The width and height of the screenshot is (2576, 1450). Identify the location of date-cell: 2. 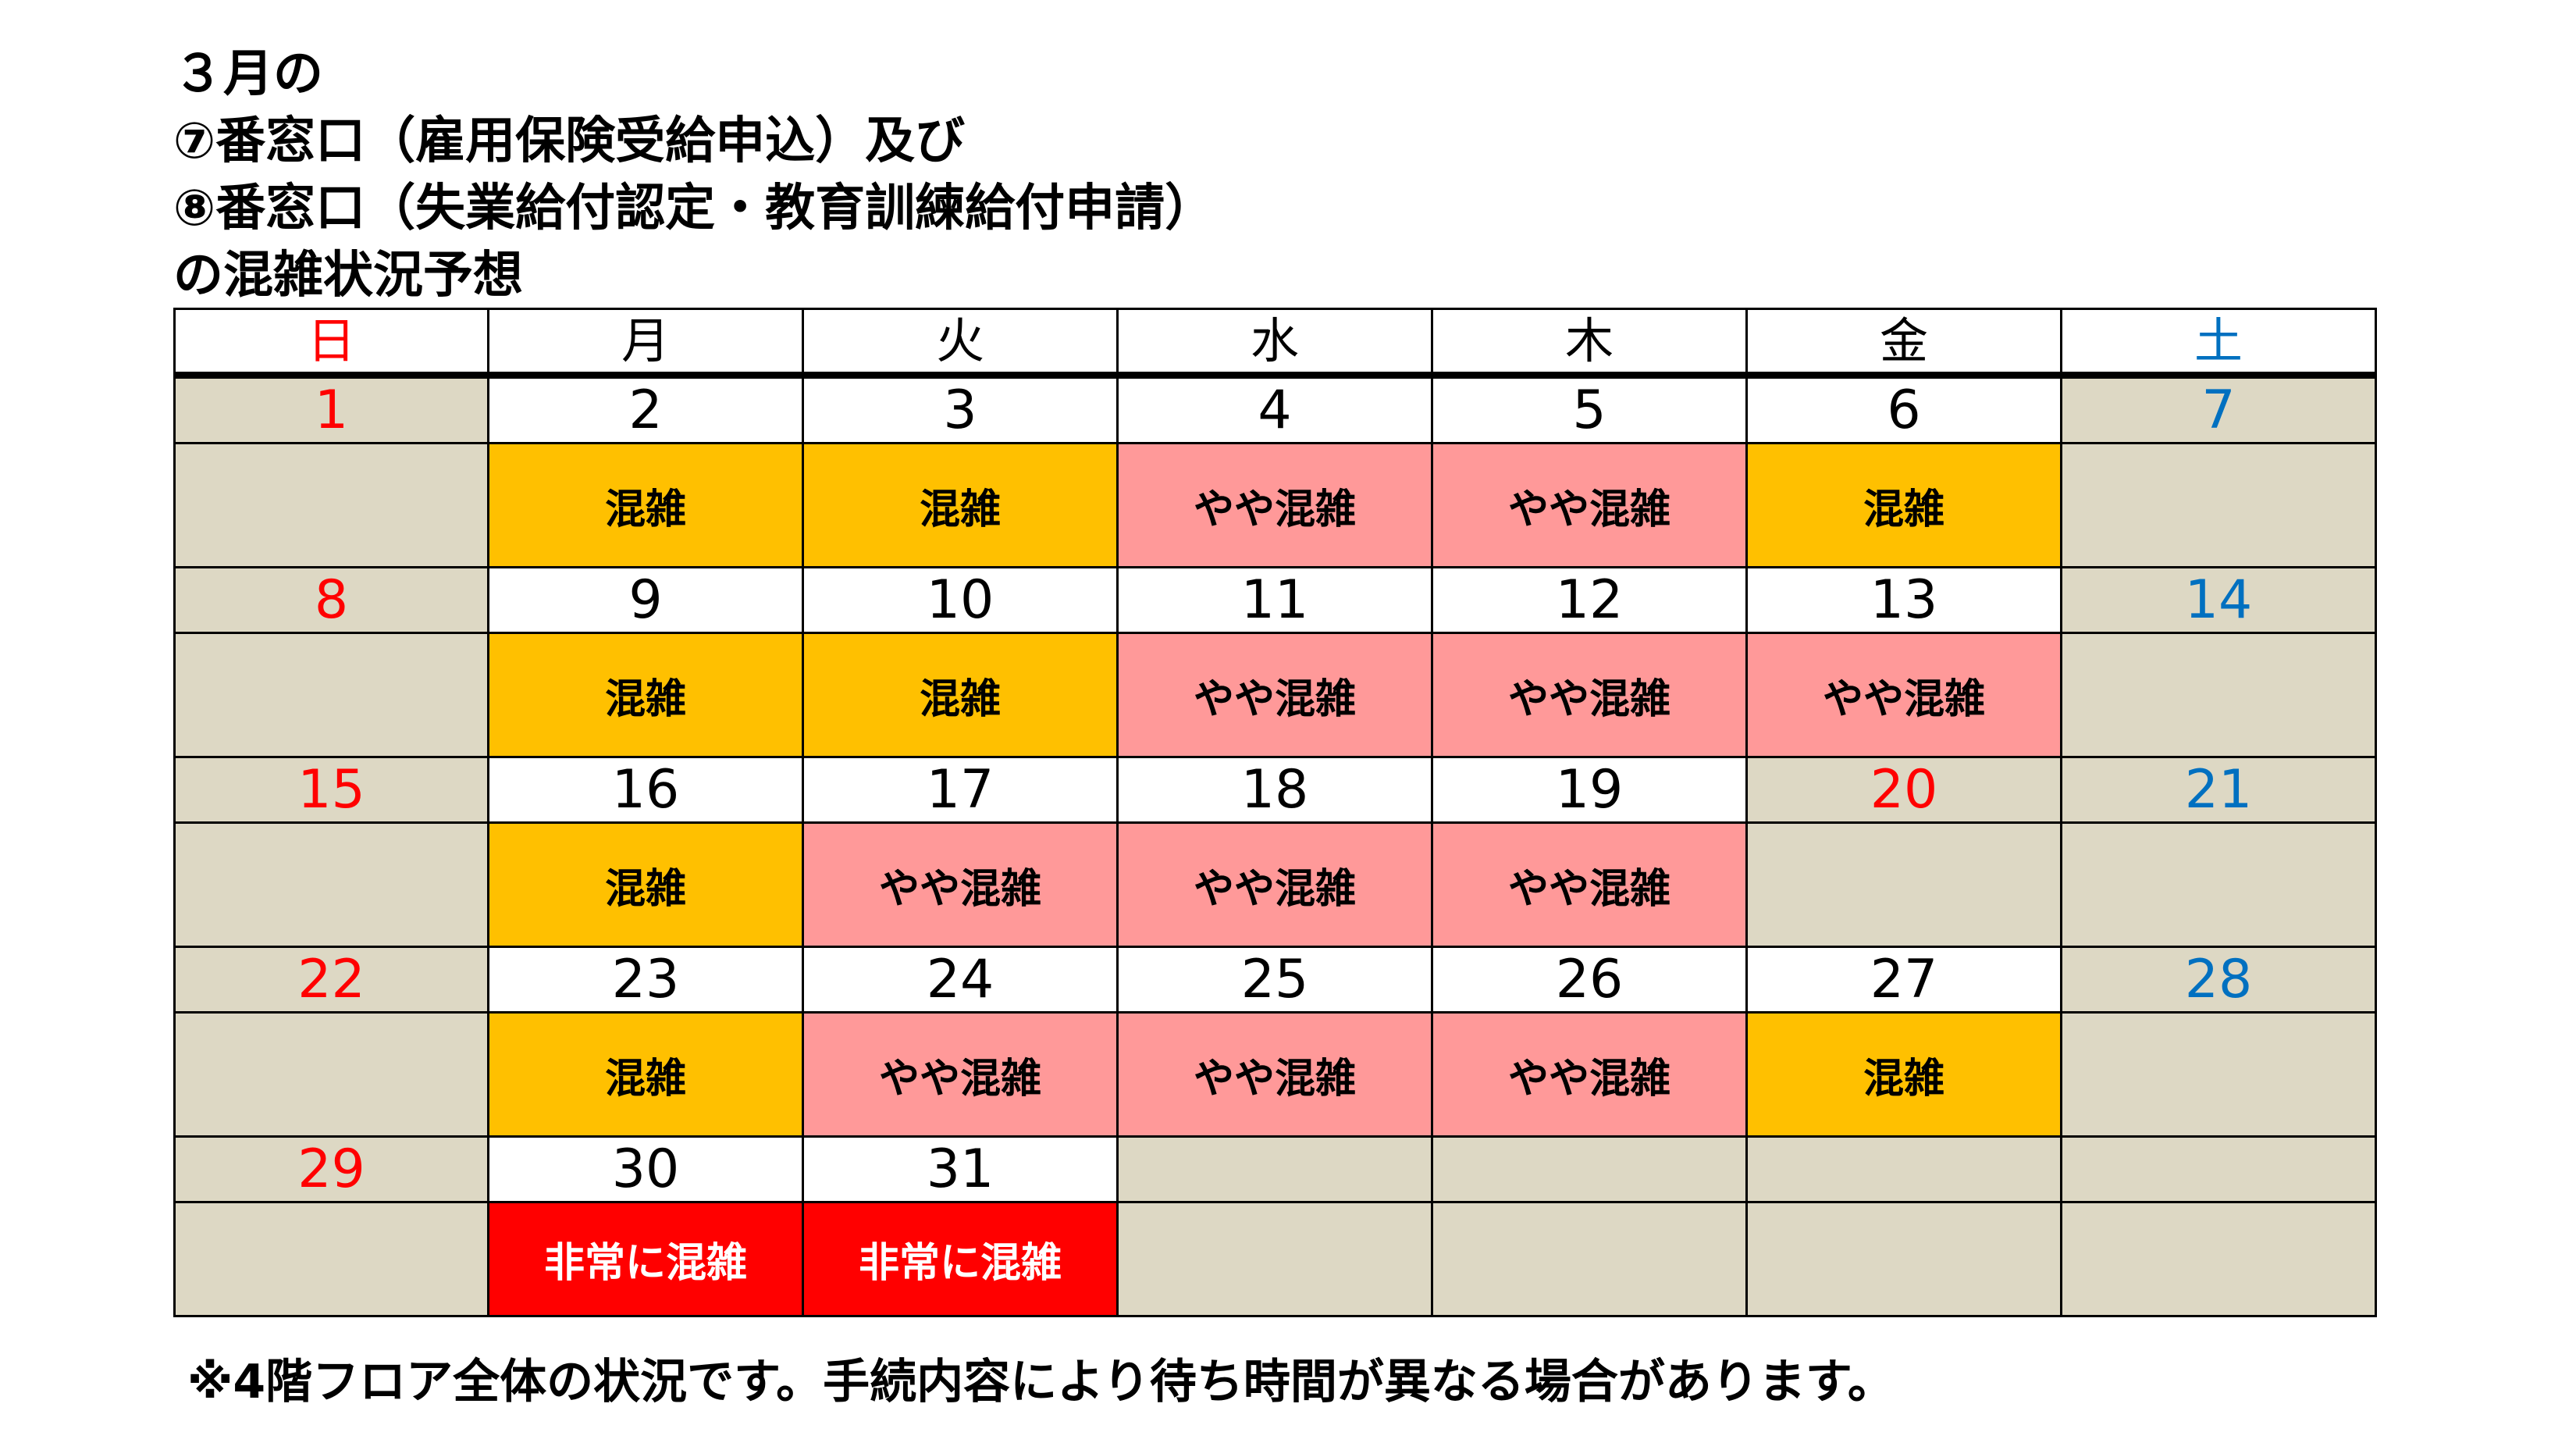
(645, 409).